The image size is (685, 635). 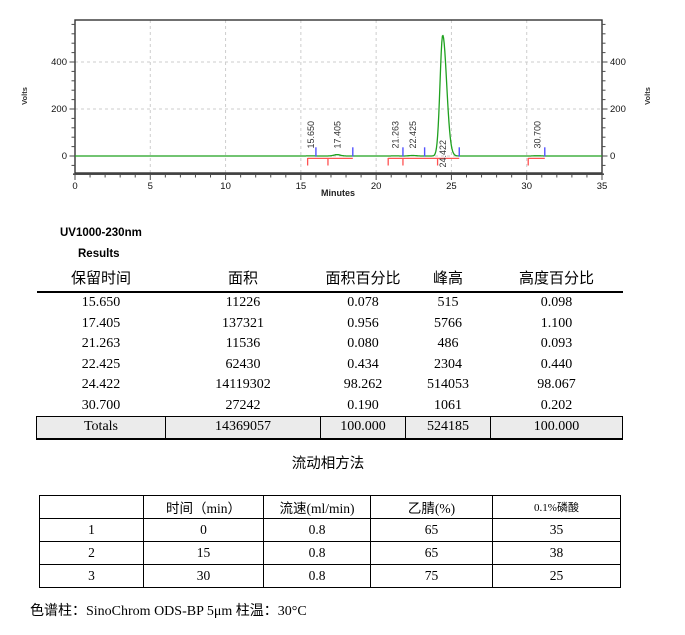 I want to click on mp-cell: 30, so click(x=203, y=576).